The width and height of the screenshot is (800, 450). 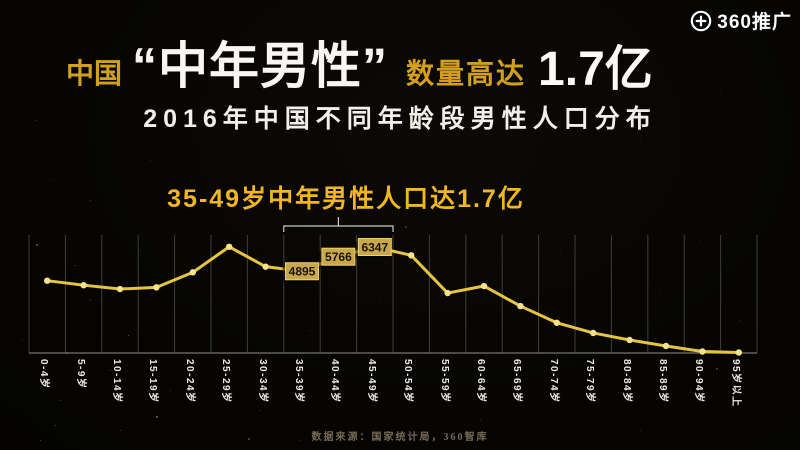 What do you see at coordinates (298, 381) in the screenshot?
I see `x-axis-label: 35-39岁` at bounding box center [298, 381].